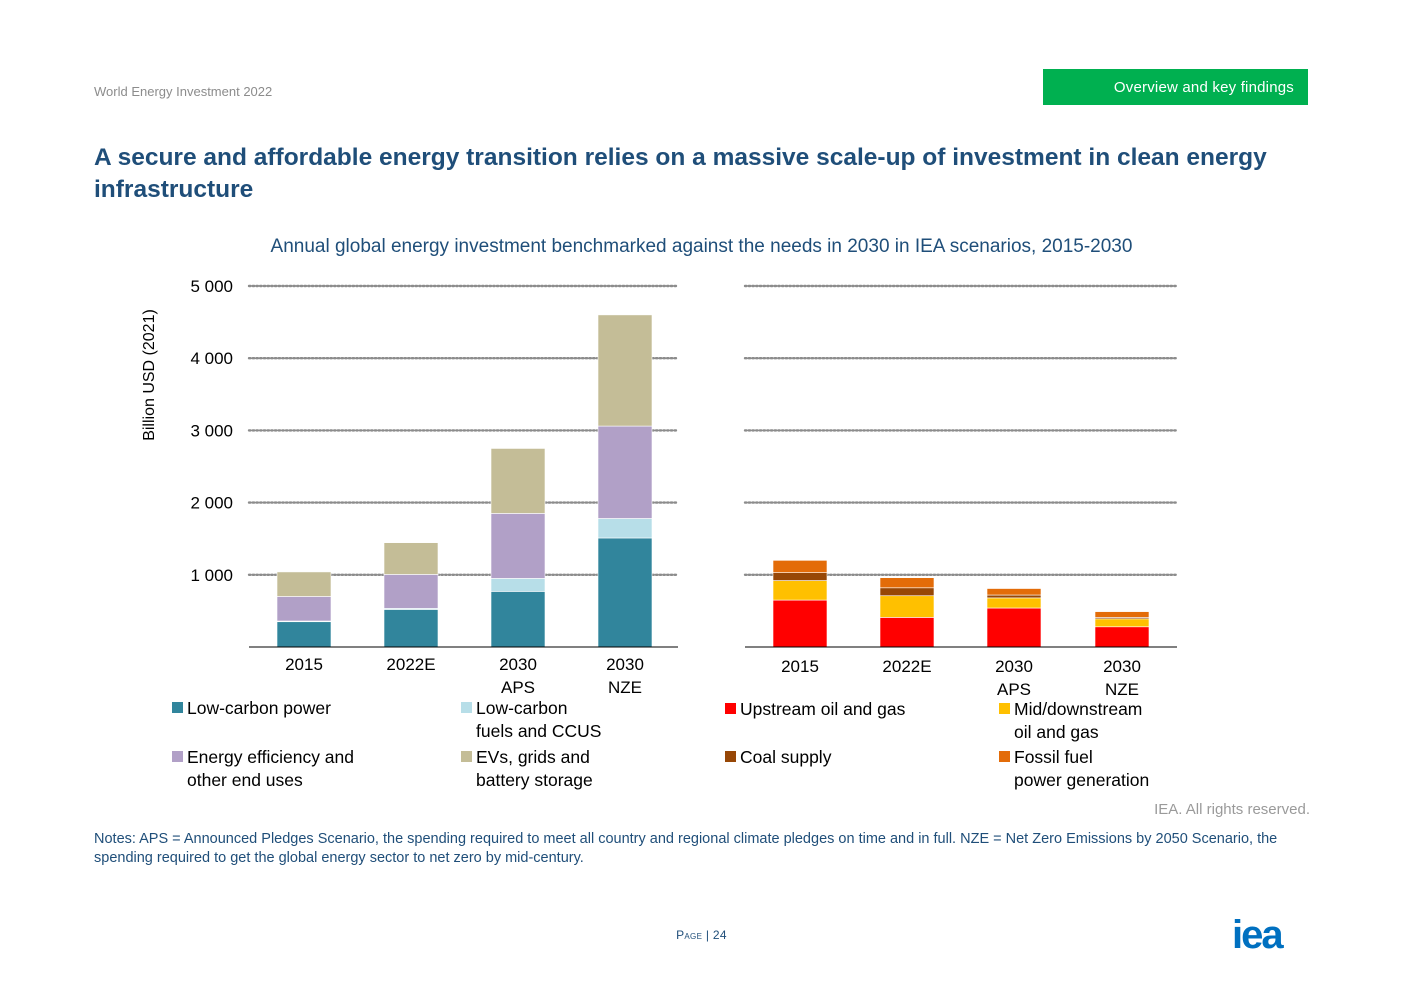  What do you see at coordinates (1056, 732) in the screenshot?
I see `legend-label-line: oil and gas` at bounding box center [1056, 732].